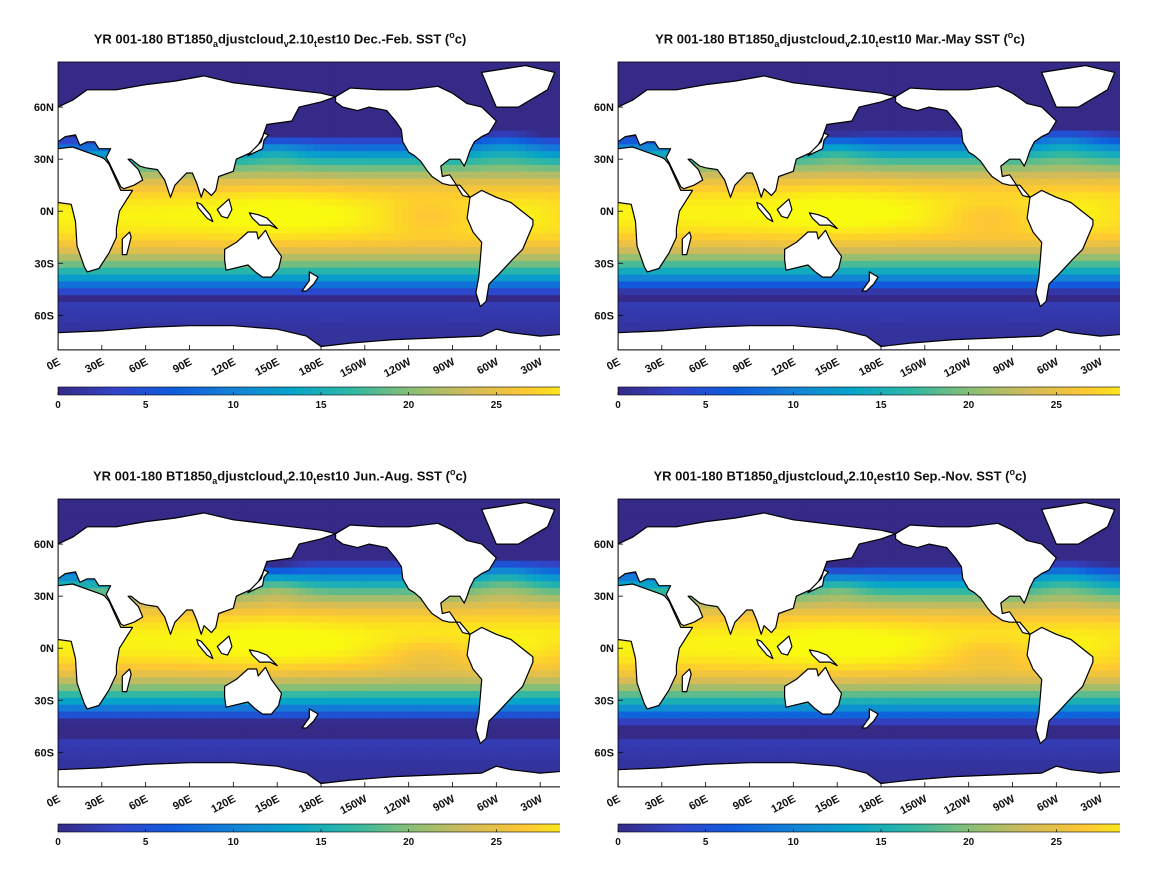 The width and height of the screenshot is (1167, 875). What do you see at coordinates (234, 405) in the screenshot?
I see `colorbar-tick-label: 10` at bounding box center [234, 405].